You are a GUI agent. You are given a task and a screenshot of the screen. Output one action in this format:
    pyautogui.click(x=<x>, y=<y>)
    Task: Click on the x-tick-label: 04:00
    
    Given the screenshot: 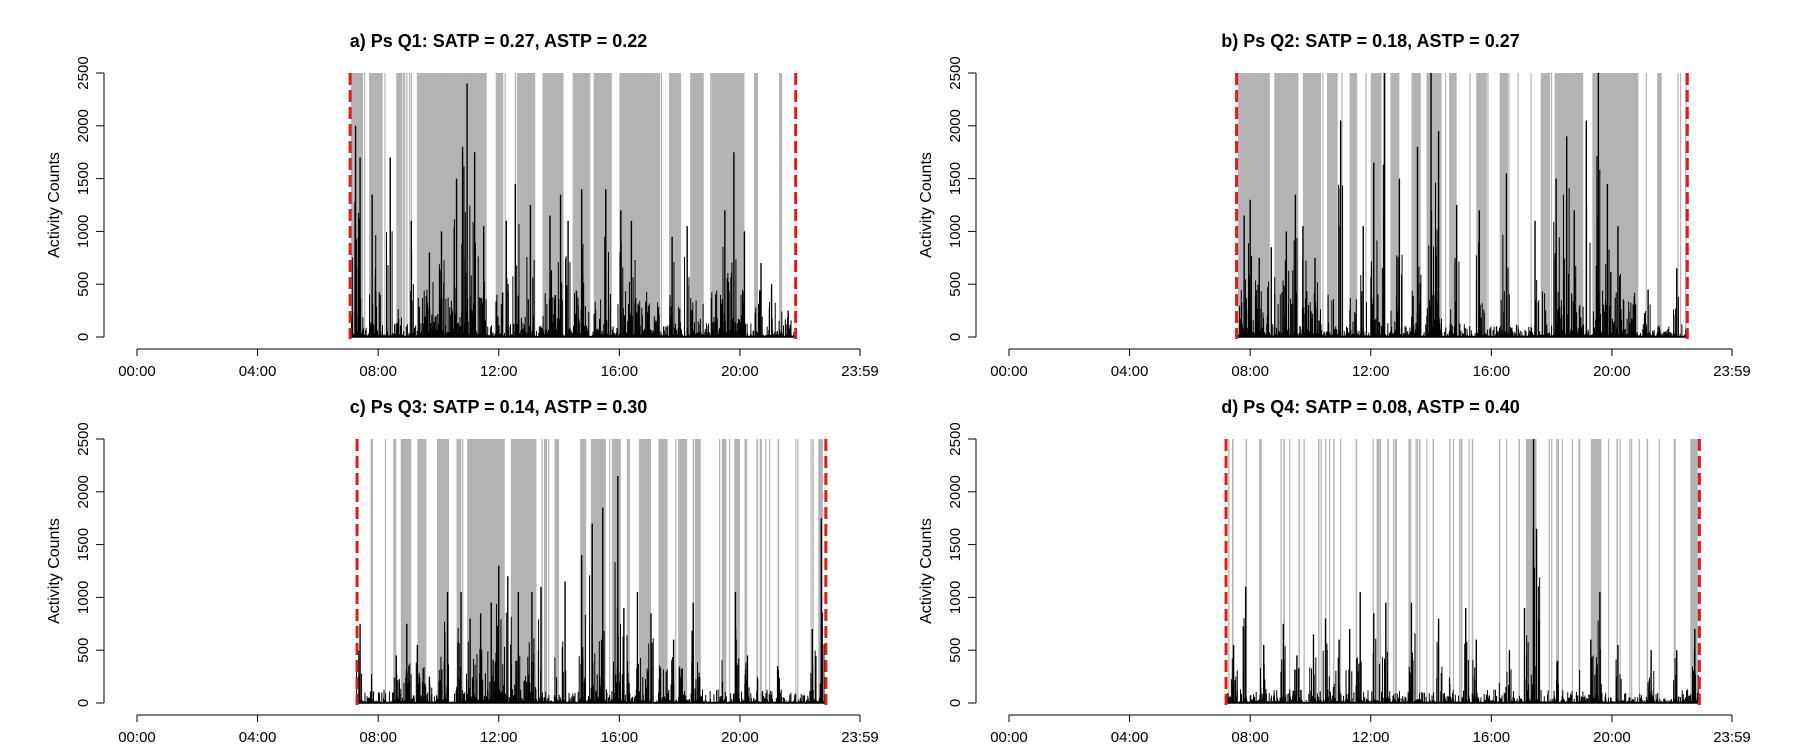 What is the action you would take?
    pyautogui.click(x=1130, y=370)
    